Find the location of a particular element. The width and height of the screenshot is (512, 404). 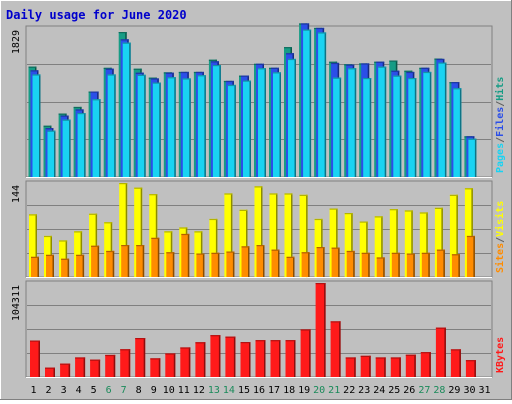

x-tick-label-day-10: 10 is located at coordinates (169, 390).